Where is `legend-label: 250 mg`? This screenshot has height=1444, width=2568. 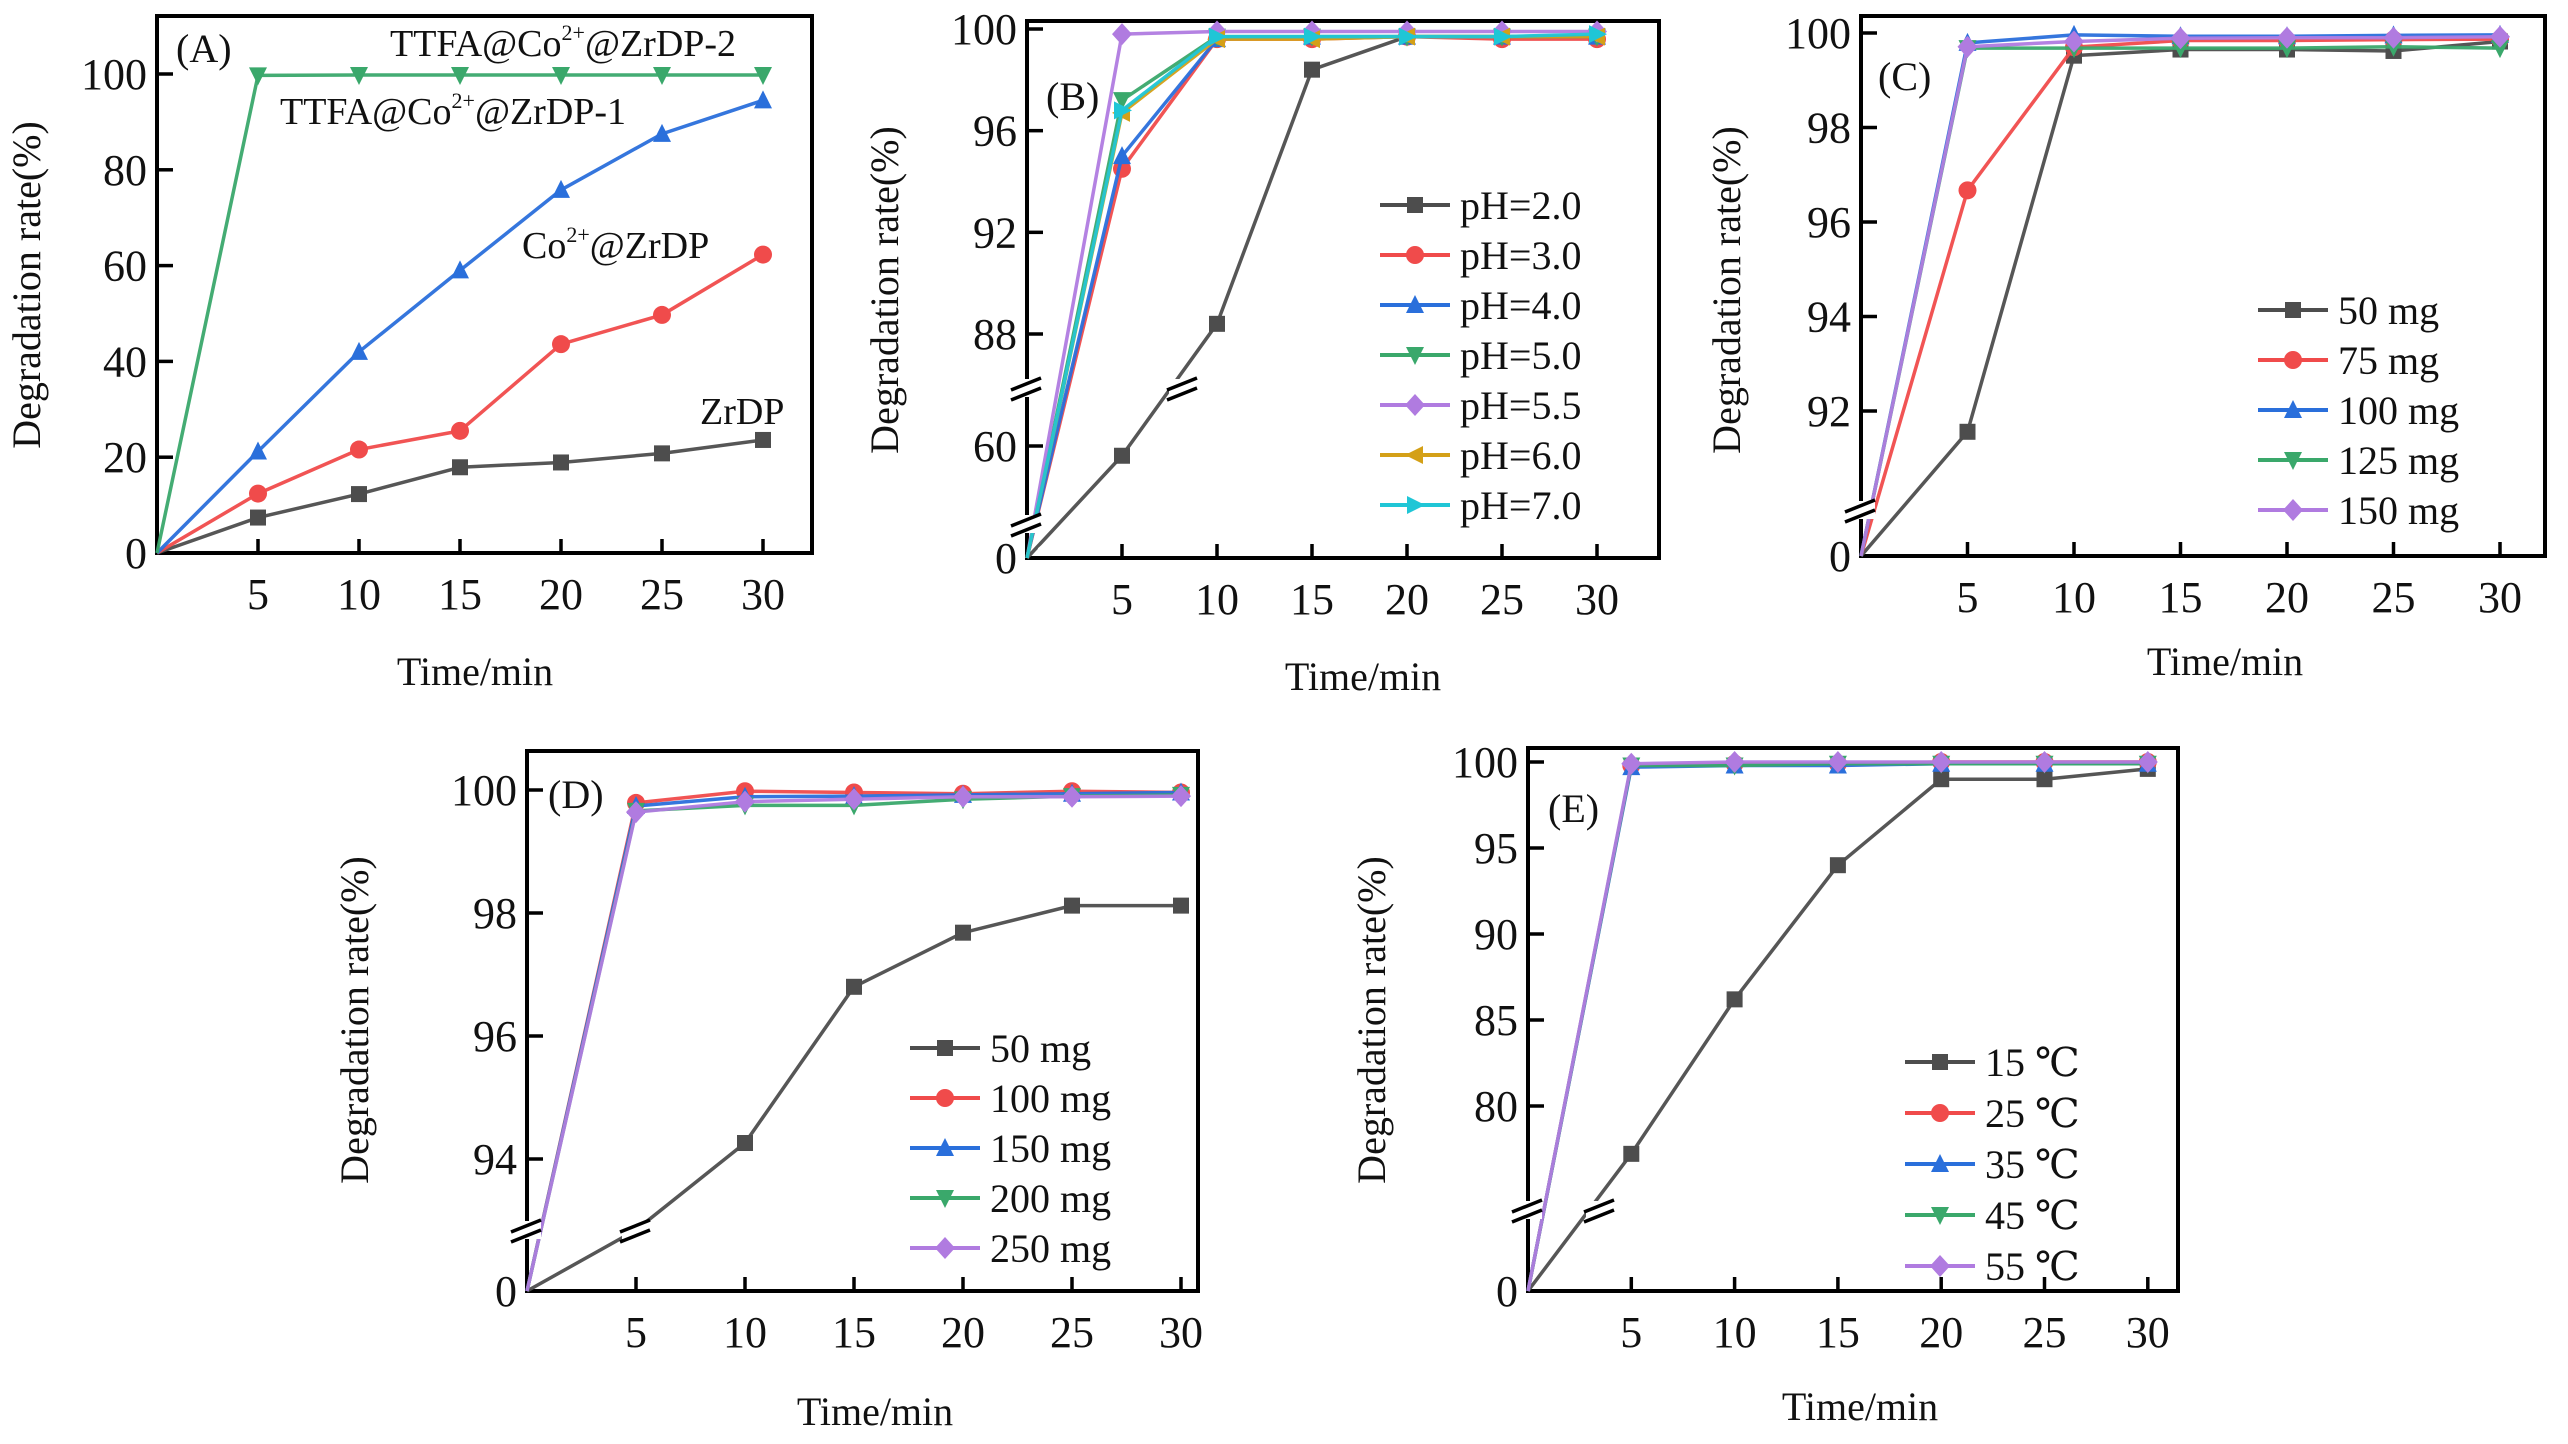 legend-label: 250 mg is located at coordinates (1050, 1248).